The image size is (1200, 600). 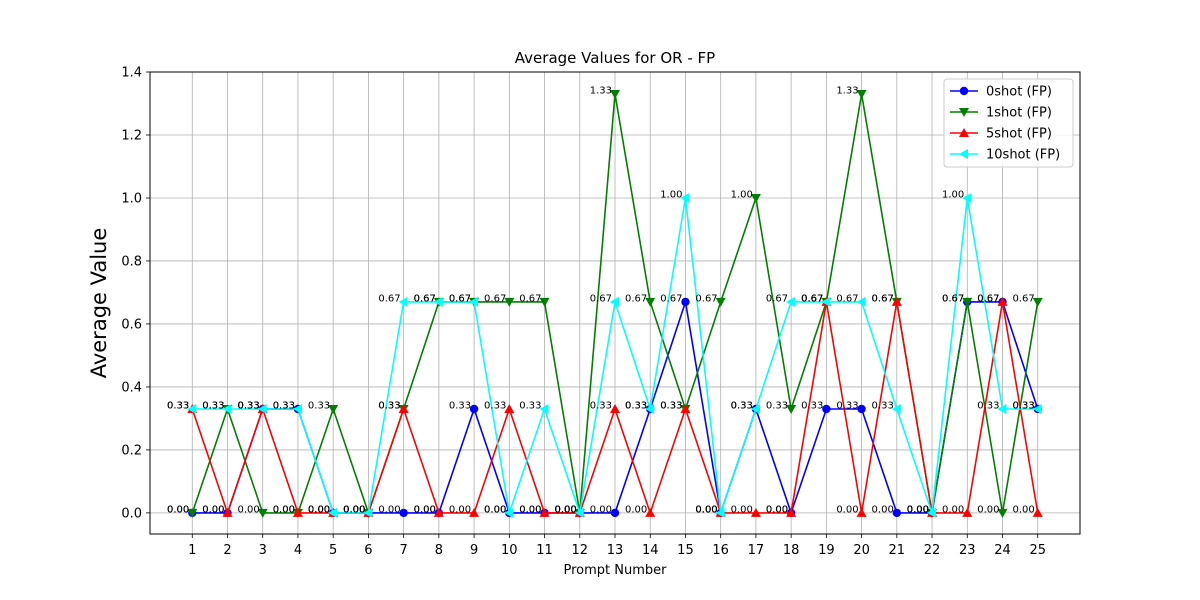 What do you see at coordinates (99, 303) in the screenshot?
I see `y-axis-label: Average Value` at bounding box center [99, 303].